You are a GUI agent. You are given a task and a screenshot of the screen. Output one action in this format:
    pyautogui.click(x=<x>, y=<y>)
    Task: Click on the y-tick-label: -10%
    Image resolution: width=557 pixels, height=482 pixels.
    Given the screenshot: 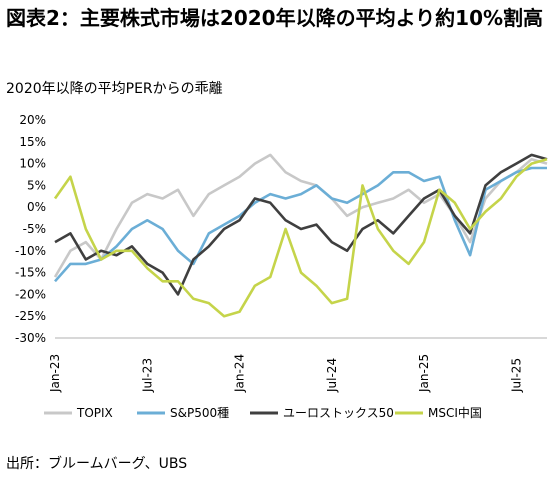 What is the action you would take?
    pyautogui.click(x=30, y=251)
    